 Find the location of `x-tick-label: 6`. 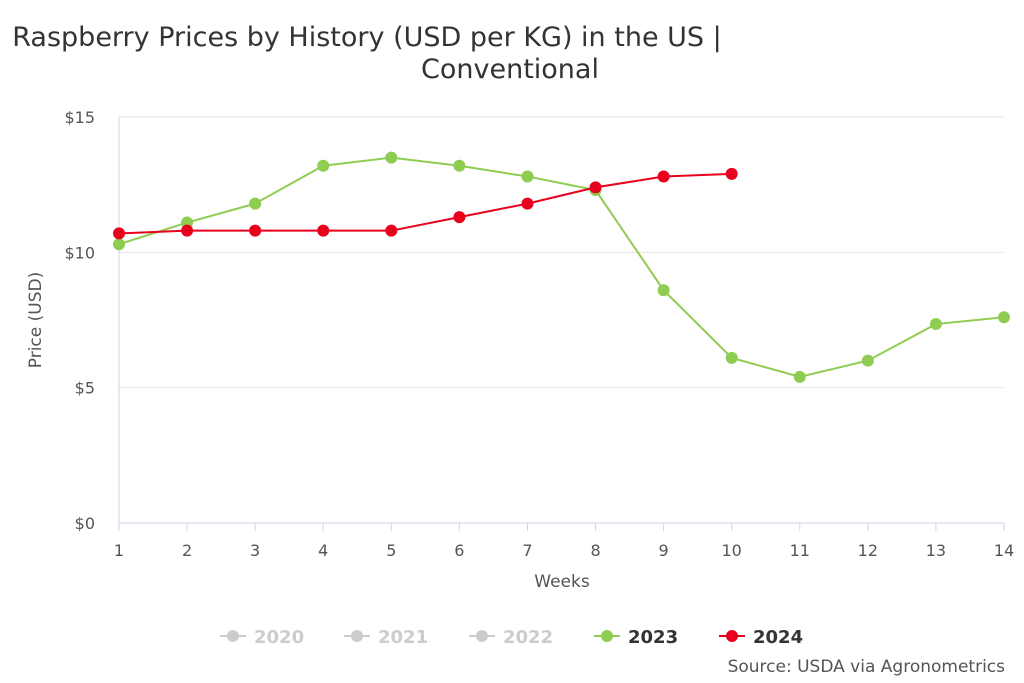

x-tick-label: 6 is located at coordinates (459, 550).